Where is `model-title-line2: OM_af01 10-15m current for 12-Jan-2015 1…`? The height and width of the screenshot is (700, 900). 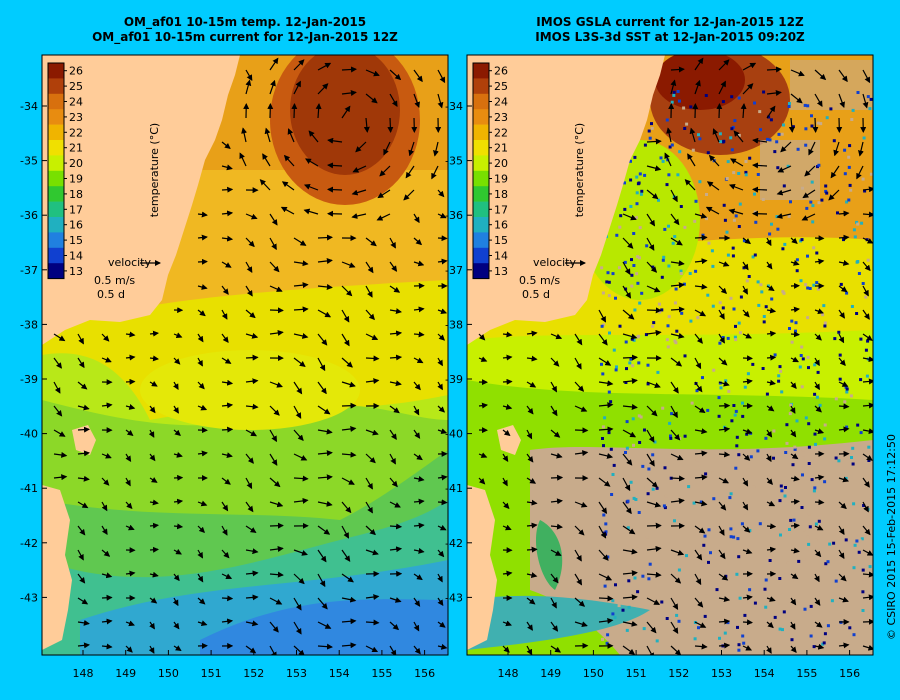 model-title-line2: OM_af01 10-15m current for 12-Jan-2015 1… is located at coordinates (245, 37).